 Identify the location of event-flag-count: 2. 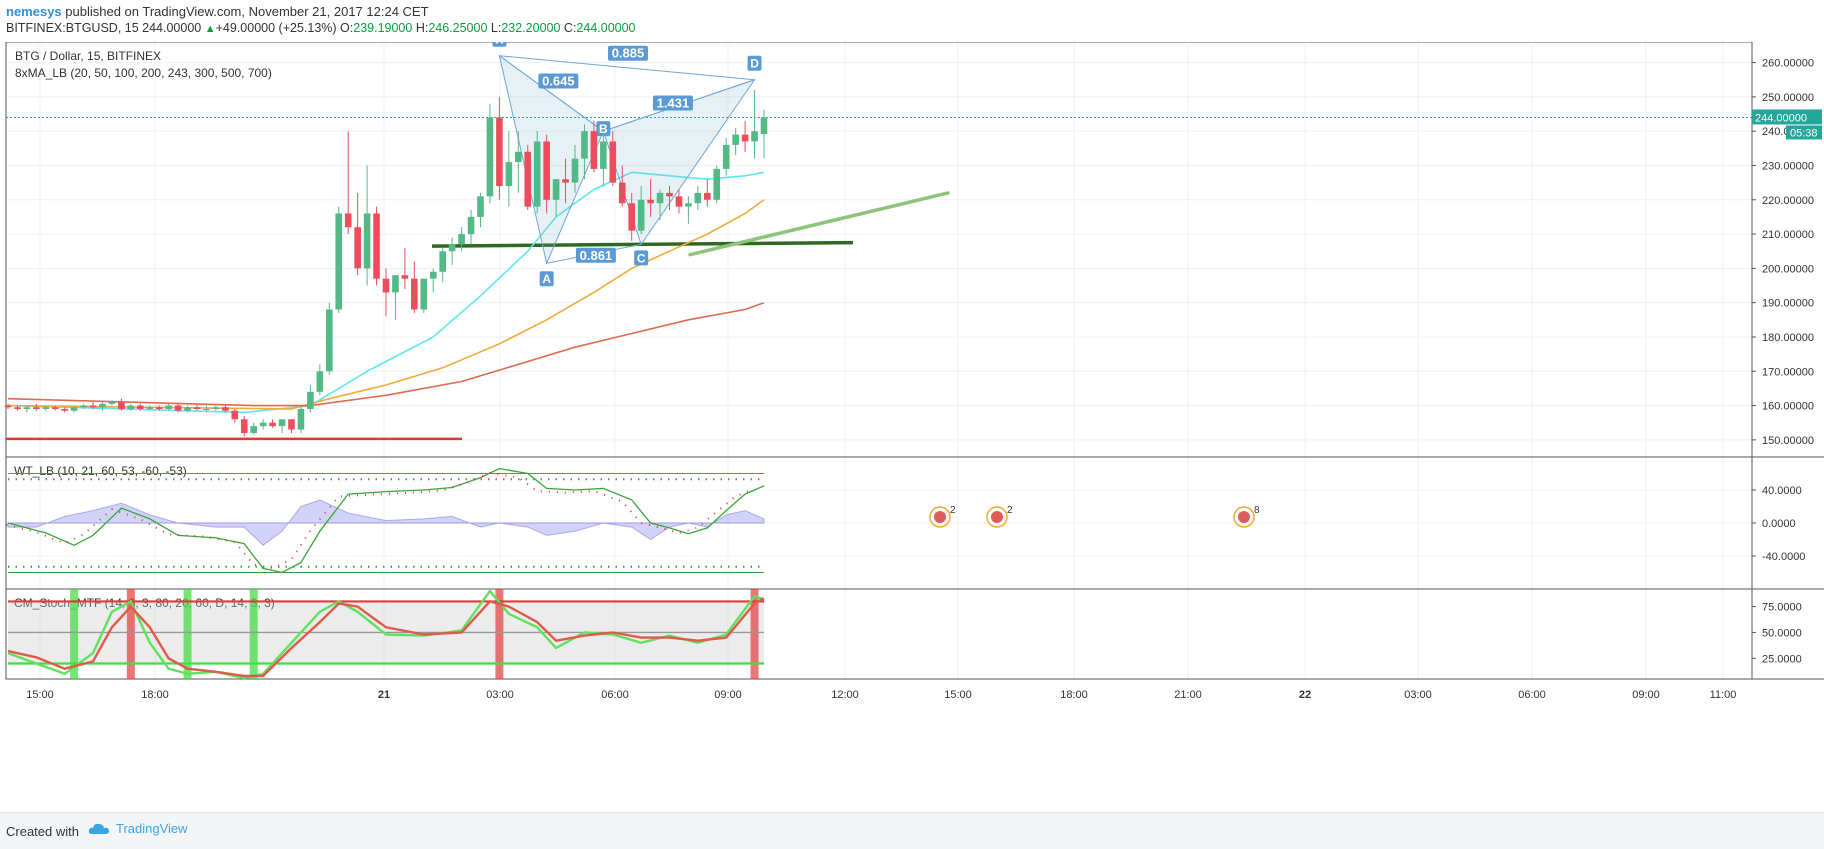
(953, 510).